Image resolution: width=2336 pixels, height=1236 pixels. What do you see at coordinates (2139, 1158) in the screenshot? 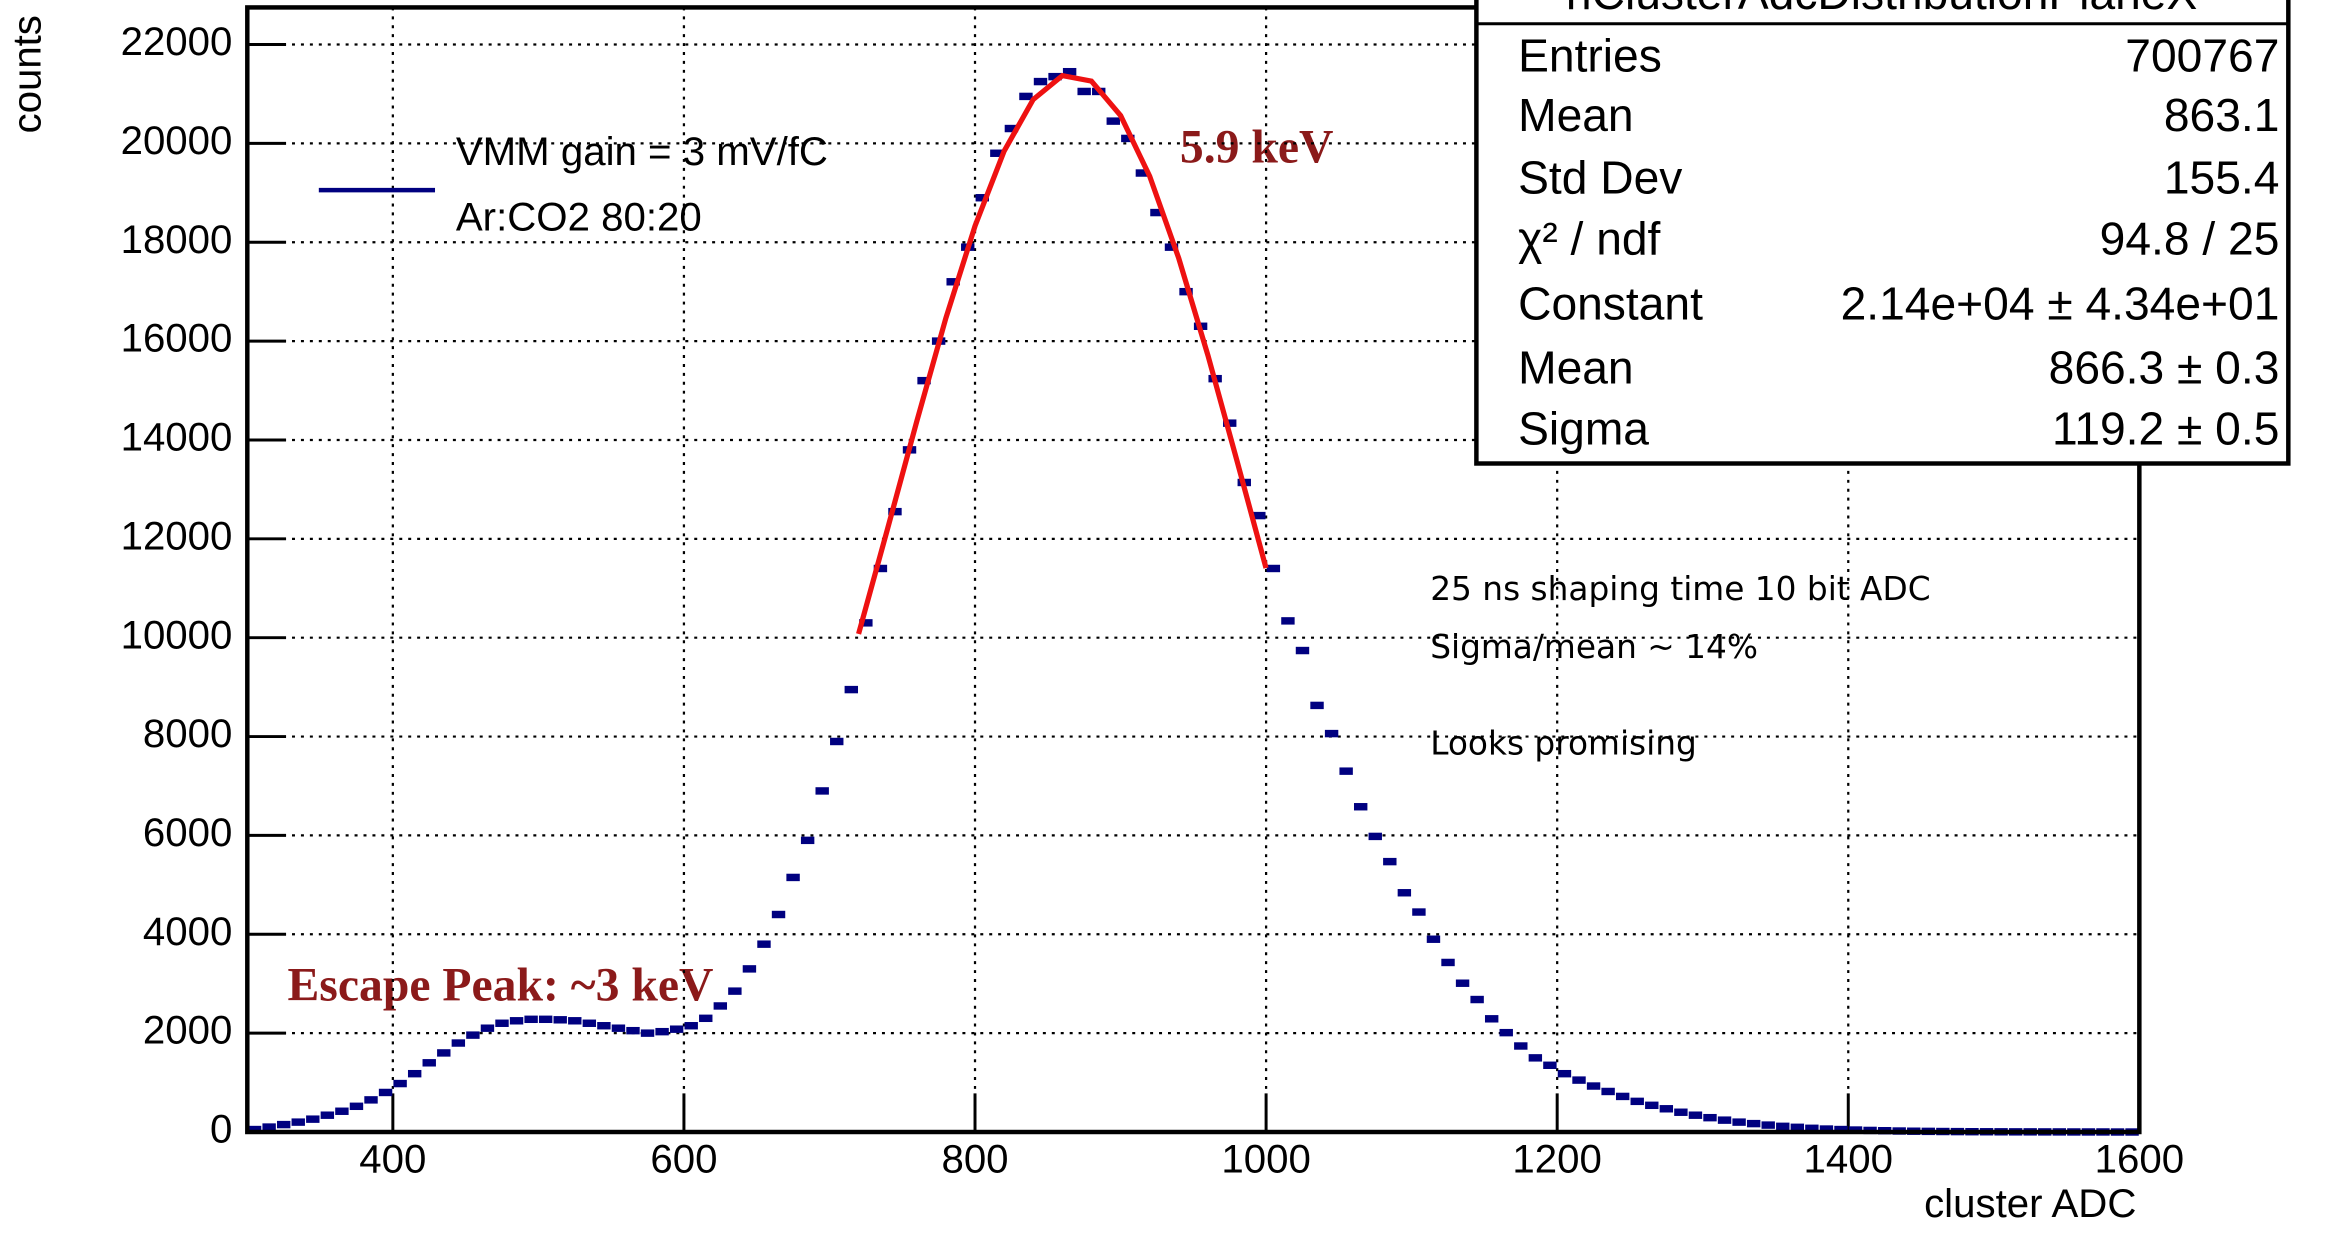
I see `x-tick-label: 1600` at bounding box center [2139, 1158].